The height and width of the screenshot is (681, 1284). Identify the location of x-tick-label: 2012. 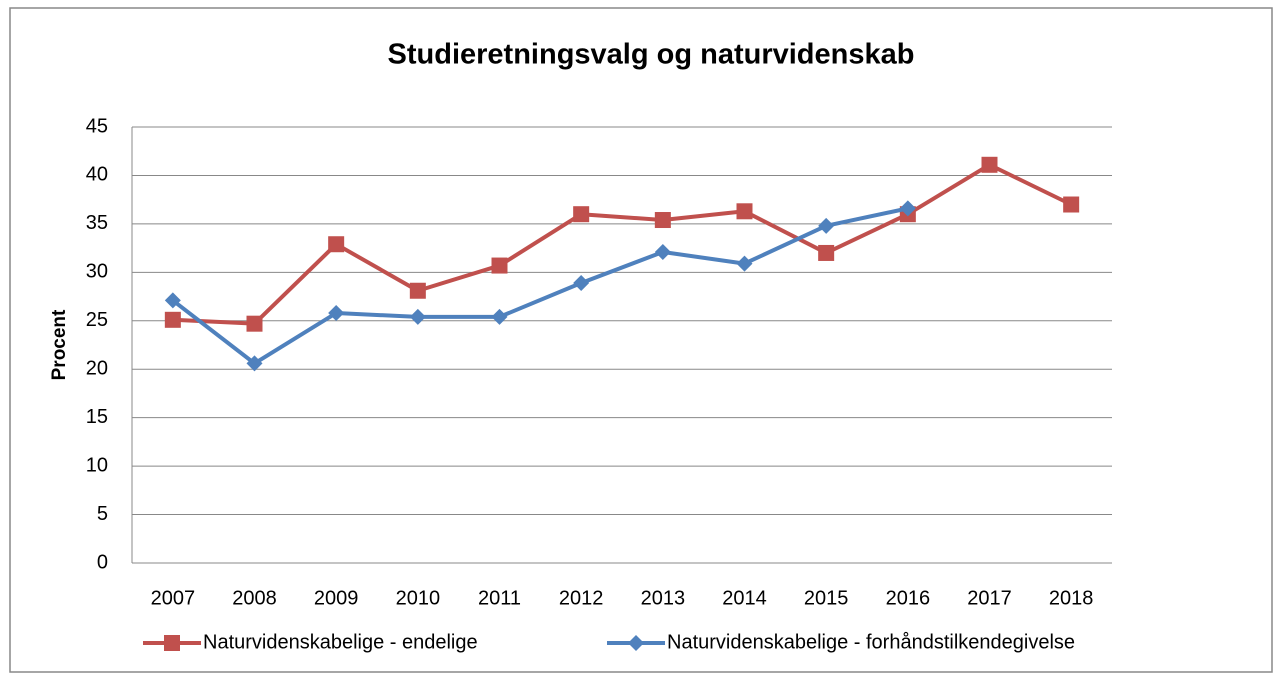
(581, 598).